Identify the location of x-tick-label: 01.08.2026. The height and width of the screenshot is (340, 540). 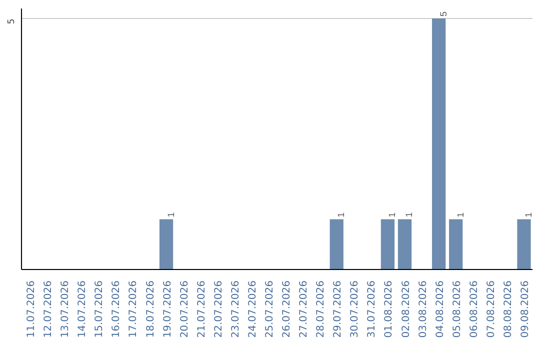
(389, 309).